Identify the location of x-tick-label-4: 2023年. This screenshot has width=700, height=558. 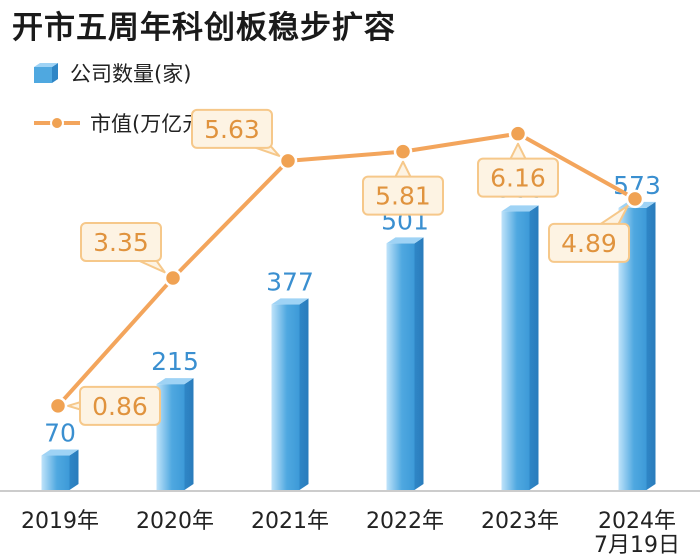
(520, 521).